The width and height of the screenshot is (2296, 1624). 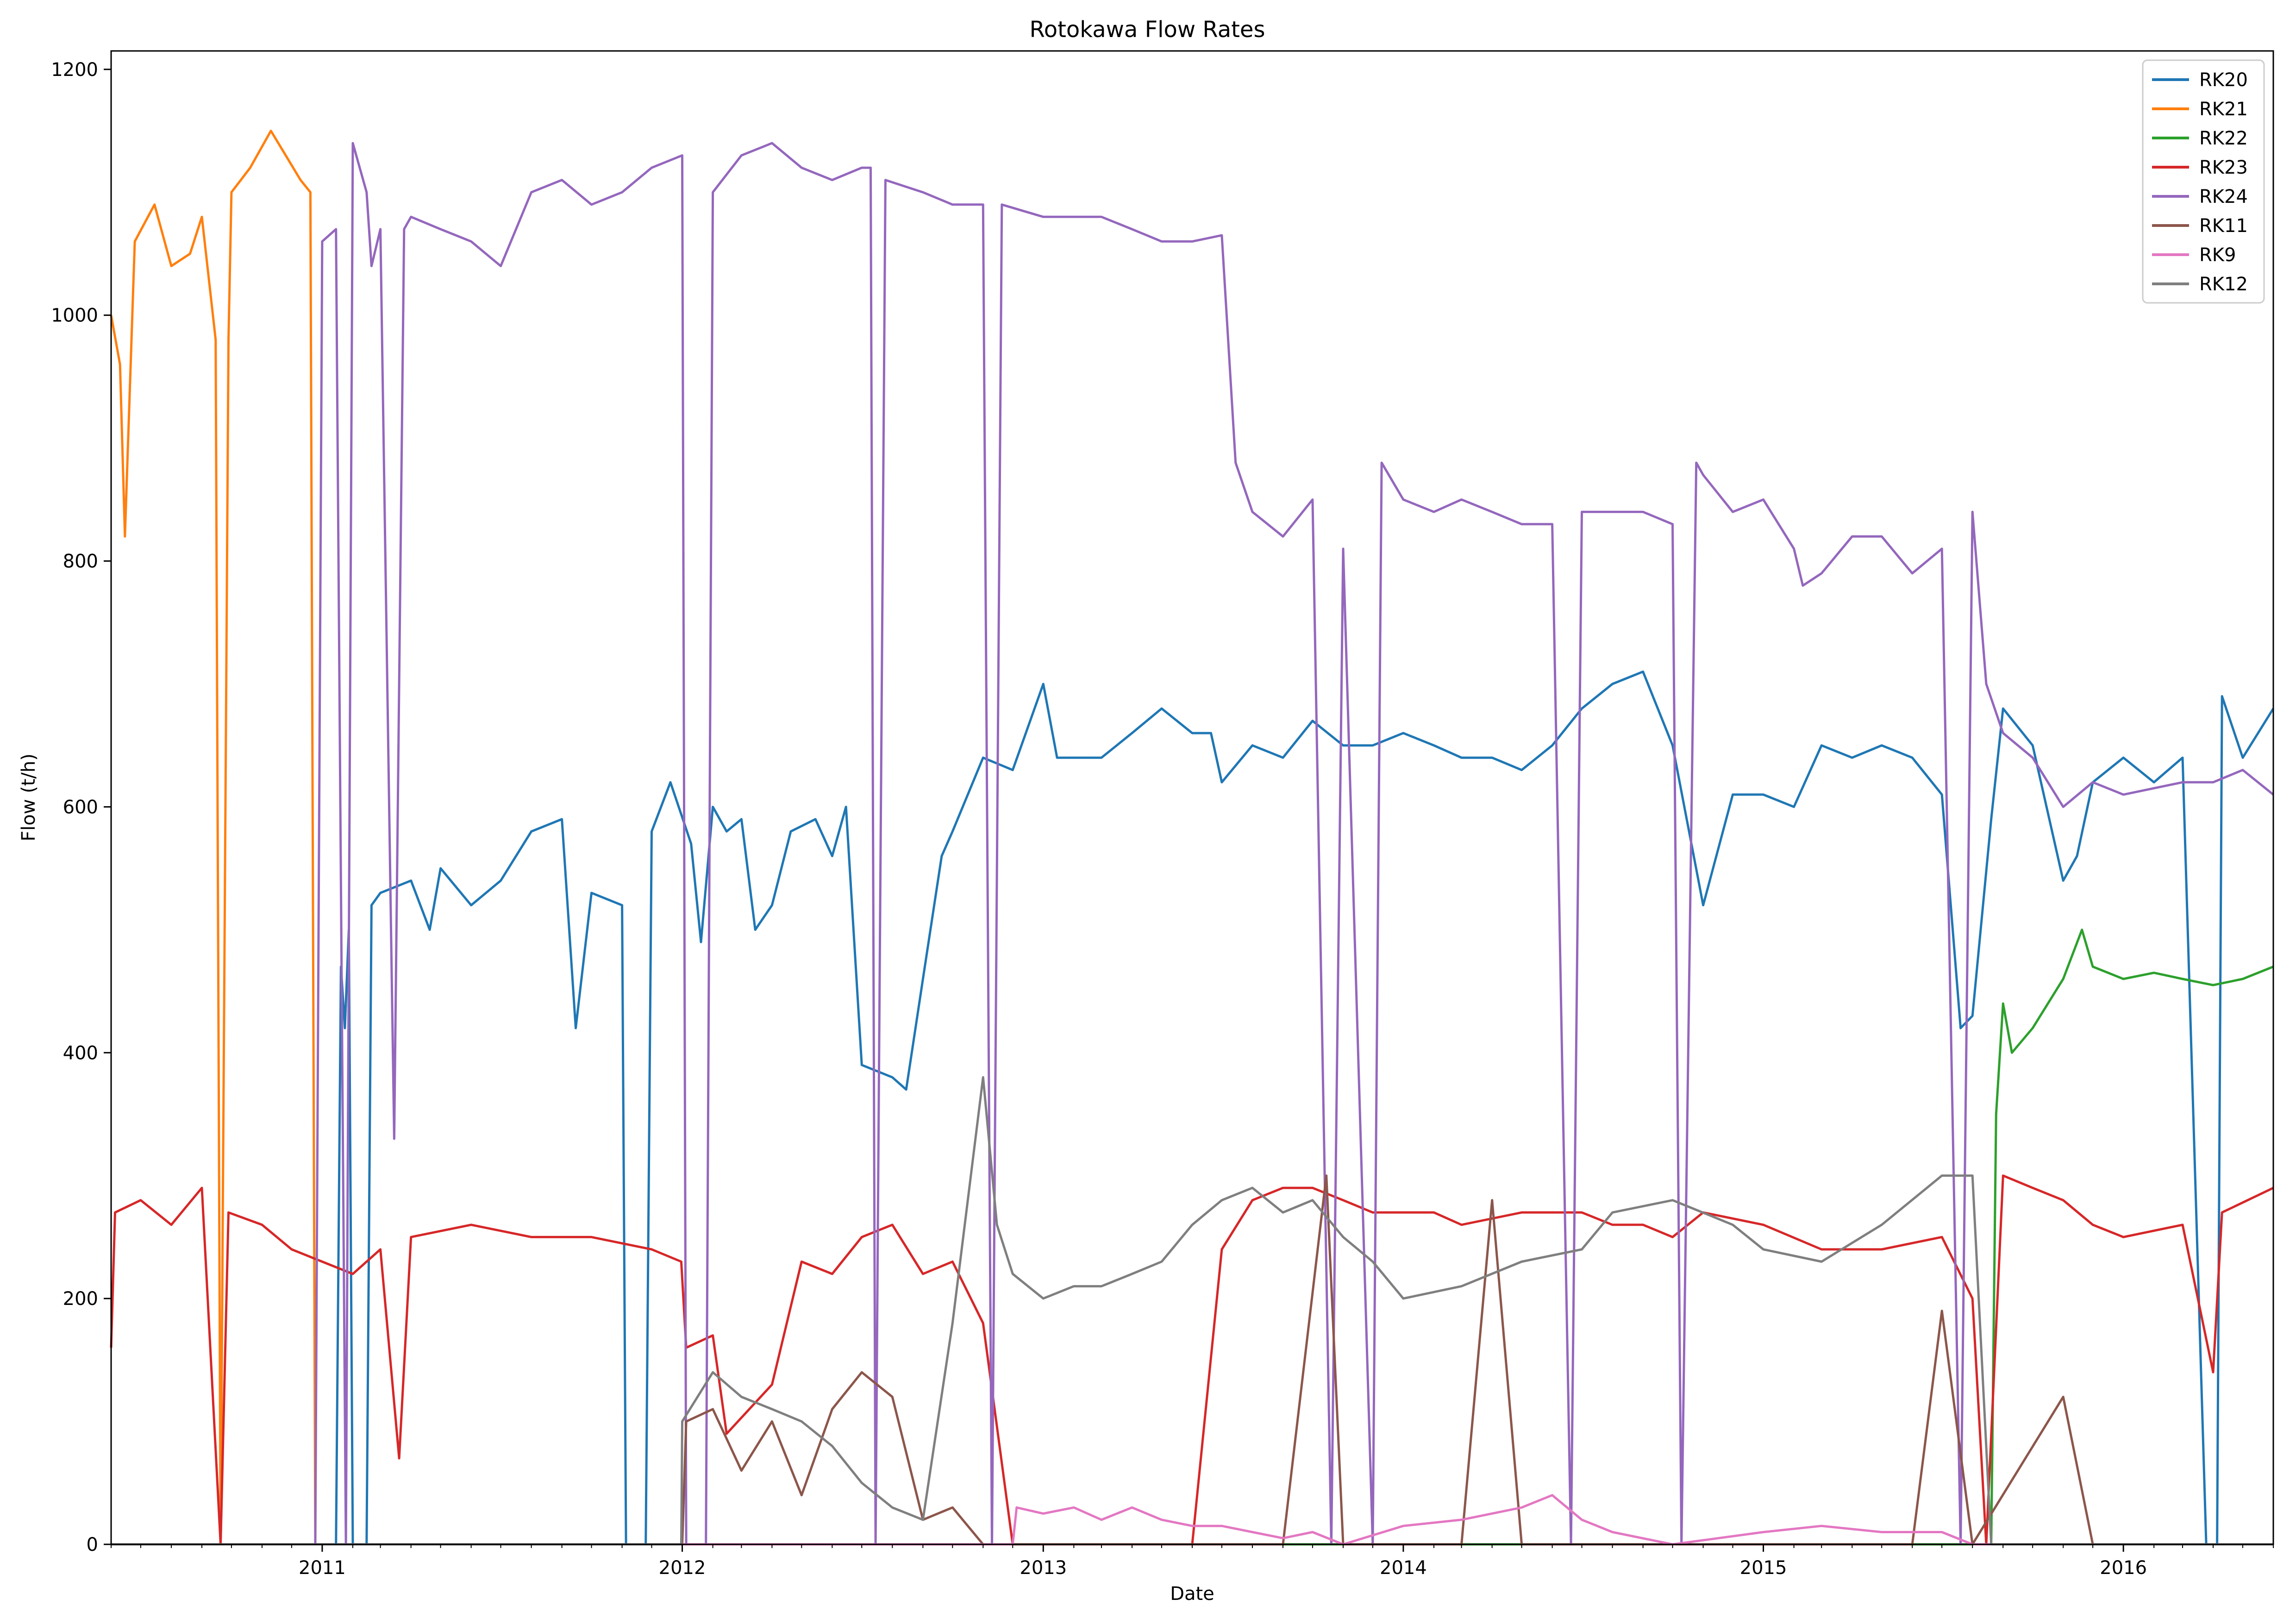 What do you see at coordinates (80, 561) in the screenshot?
I see `y-tick-label: 800` at bounding box center [80, 561].